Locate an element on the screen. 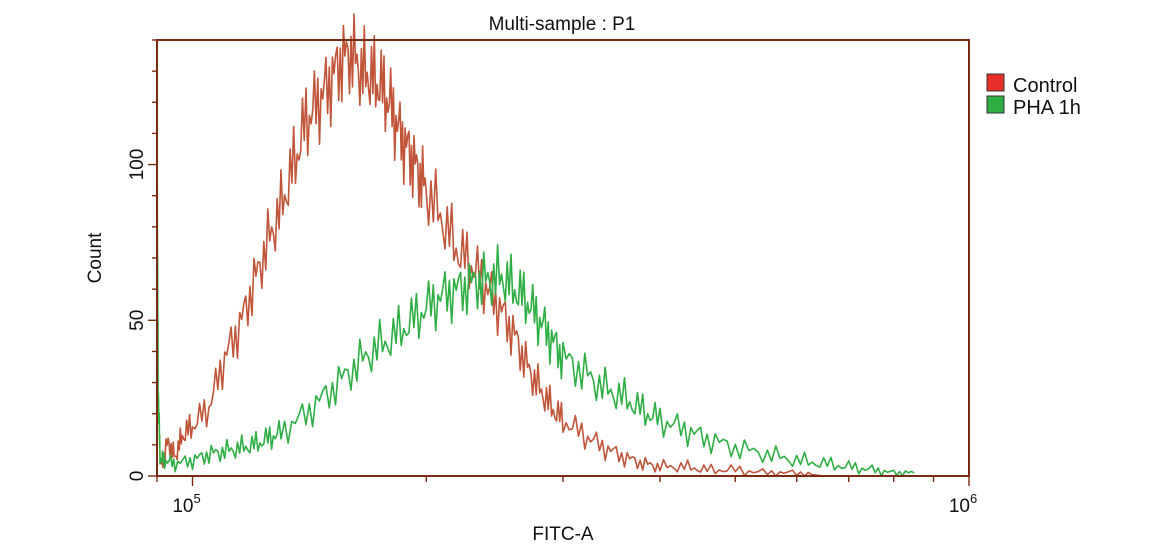 This screenshot has width=1164, height=546. legend: Control PHA 1h is located at coordinates (1033, 96).